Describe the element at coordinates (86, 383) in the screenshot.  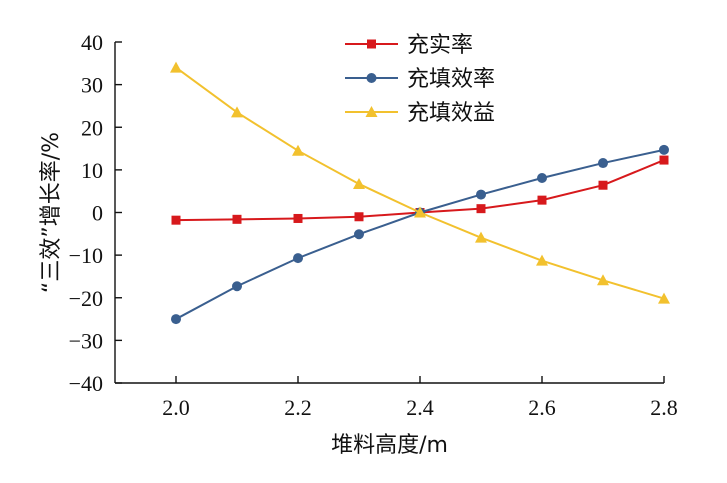
I see `y-tick-label: −40` at that location.